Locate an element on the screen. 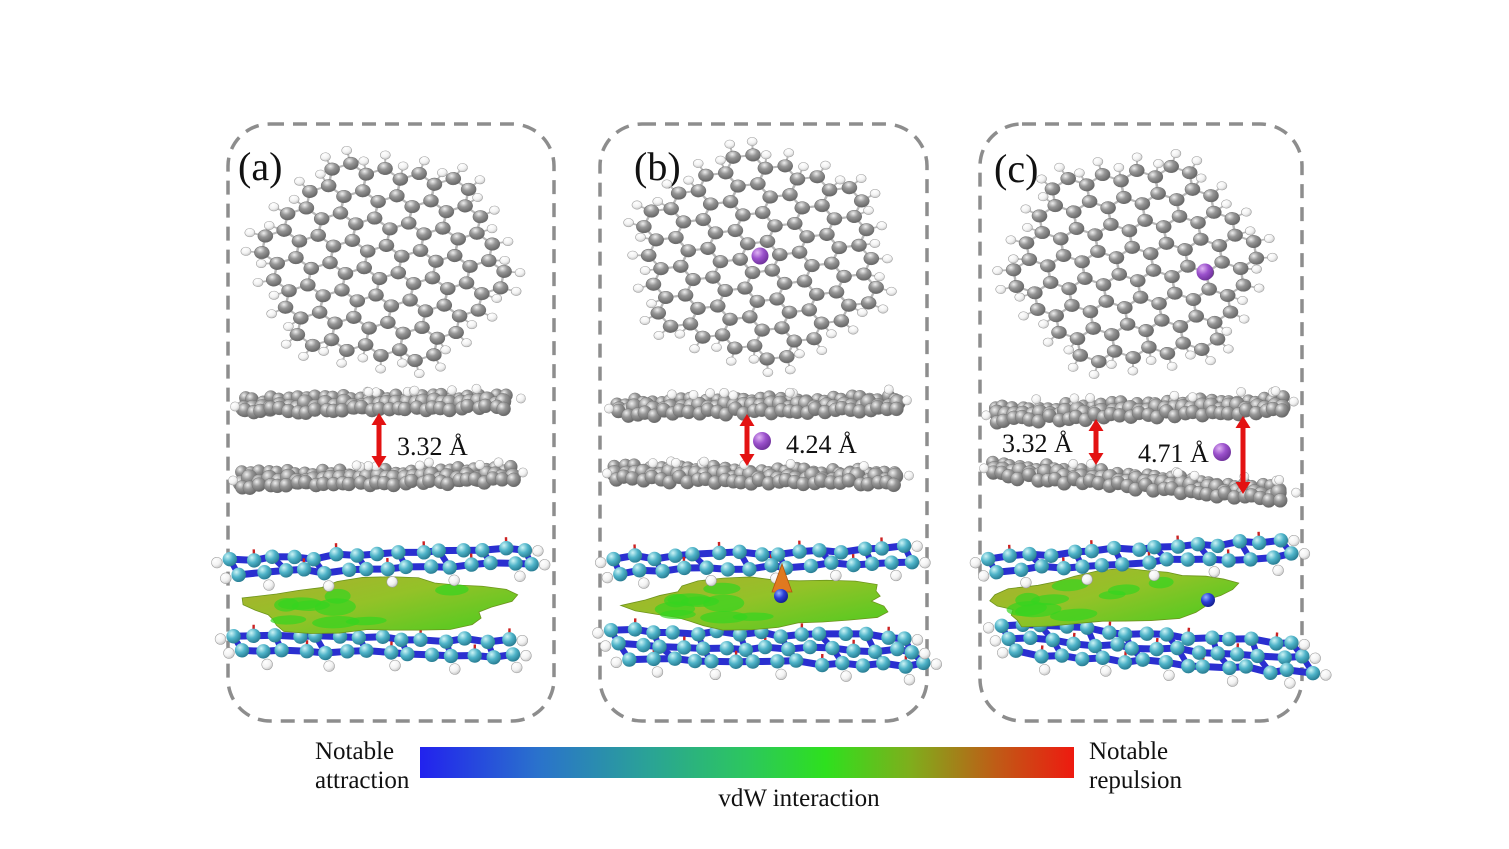 The height and width of the screenshot is (849, 1509). panel-c-distance-label-left: 3.32 Å is located at coordinates (1037, 443).